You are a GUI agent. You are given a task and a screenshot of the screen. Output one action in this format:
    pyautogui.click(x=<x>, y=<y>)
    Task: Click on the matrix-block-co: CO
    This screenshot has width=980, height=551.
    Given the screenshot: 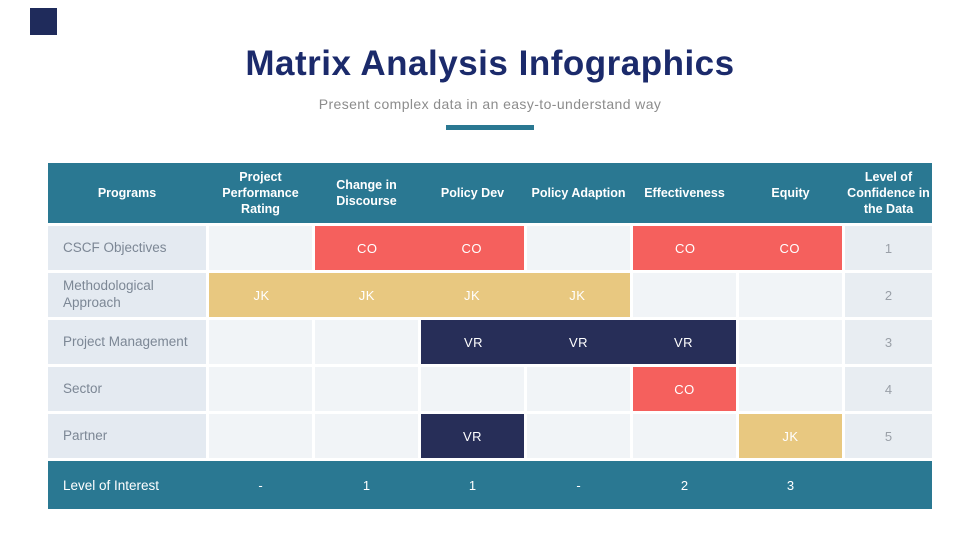 What is the action you would take?
    pyautogui.click(x=684, y=389)
    